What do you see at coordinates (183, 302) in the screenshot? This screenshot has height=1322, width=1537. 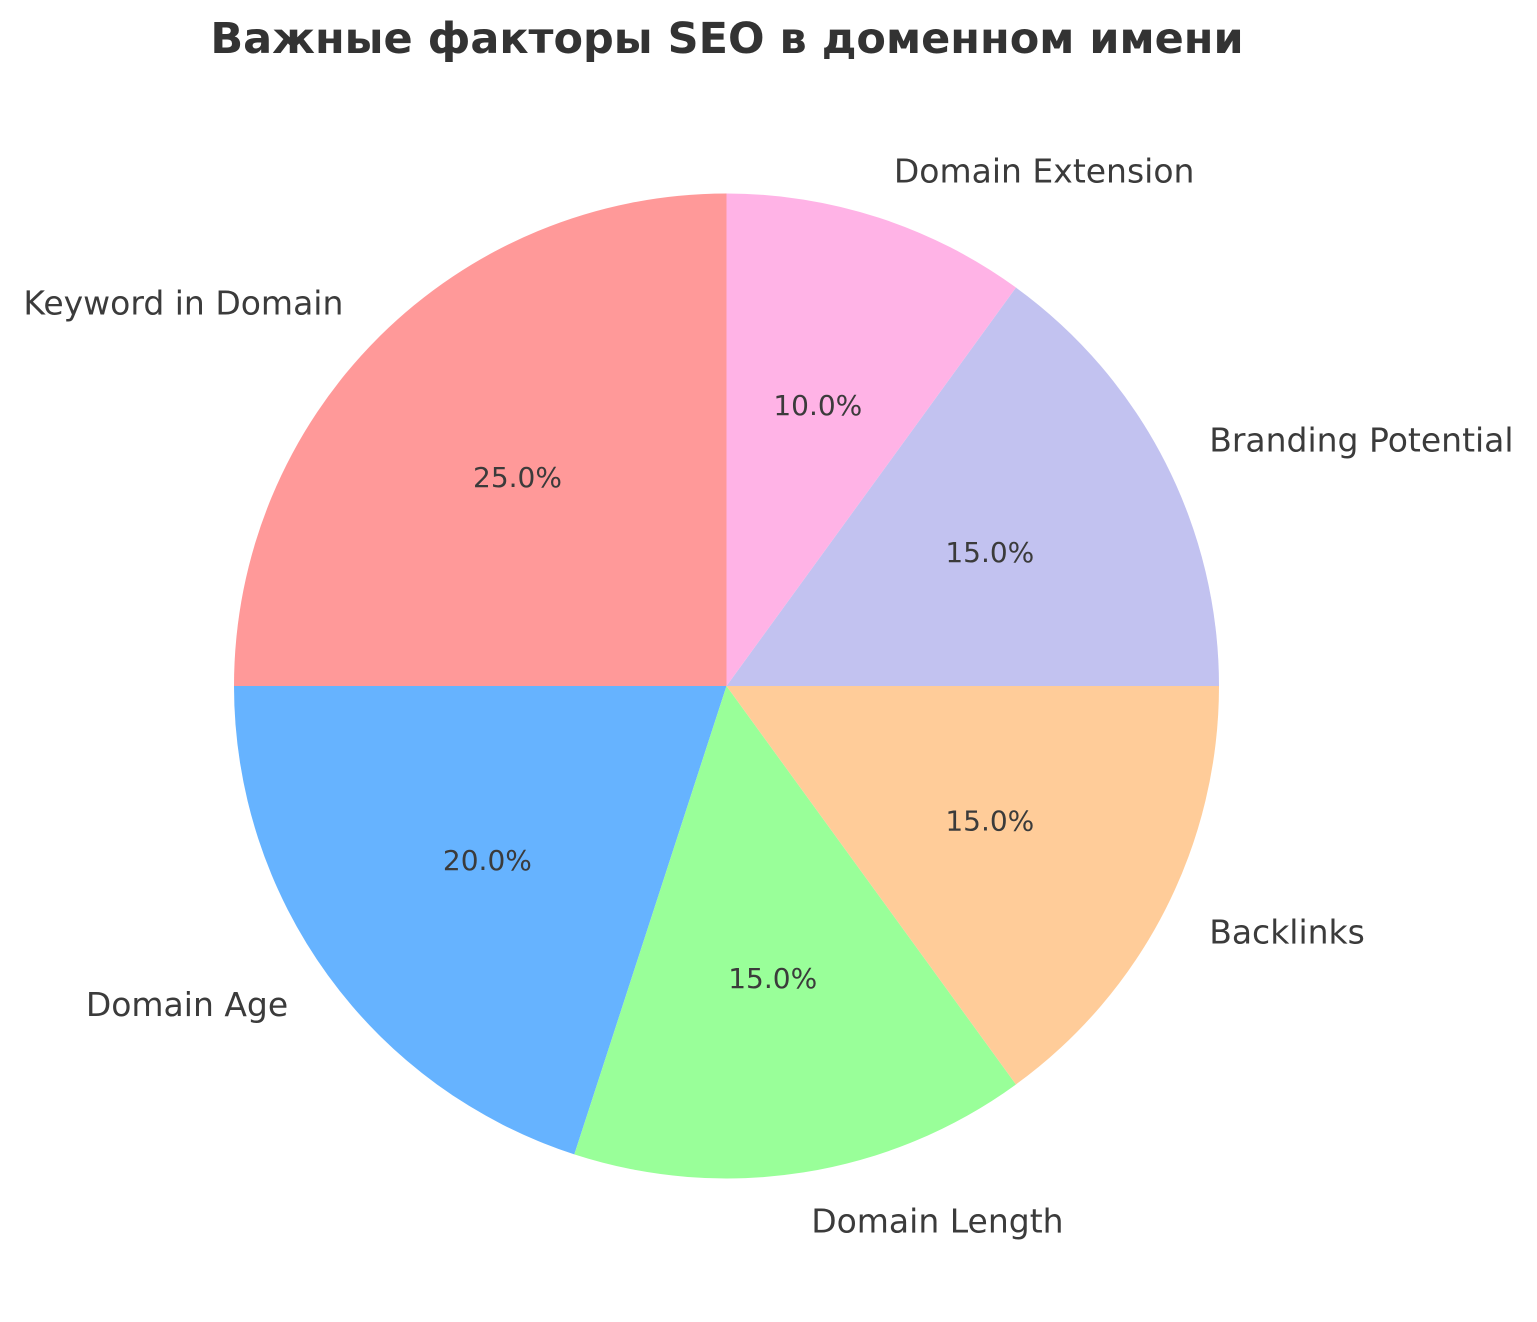 I see `pie-label-keyword-in-domain: Keyword in Domain` at bounding box center [183, 302].